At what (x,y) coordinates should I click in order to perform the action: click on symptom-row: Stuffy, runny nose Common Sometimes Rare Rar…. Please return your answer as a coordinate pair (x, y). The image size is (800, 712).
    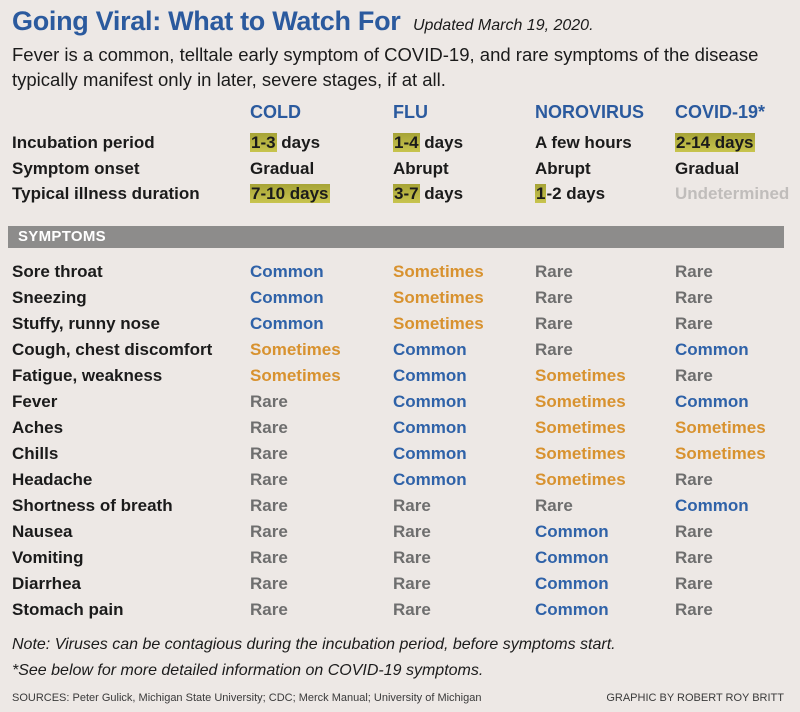
    Looking at the image, I should click on (402, 327).